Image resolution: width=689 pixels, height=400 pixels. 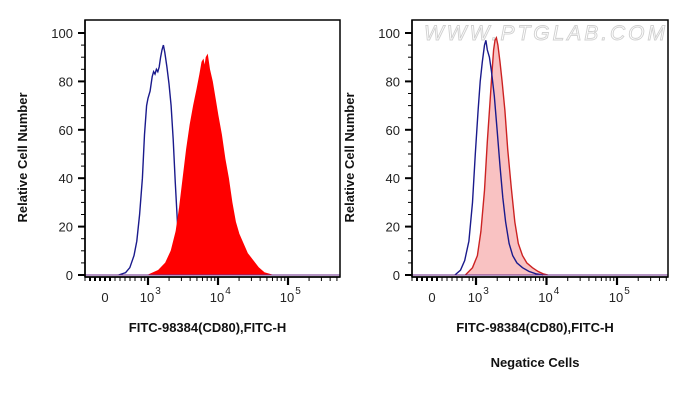 I want to click on right-stained-curve, so click(x=506, y=155).